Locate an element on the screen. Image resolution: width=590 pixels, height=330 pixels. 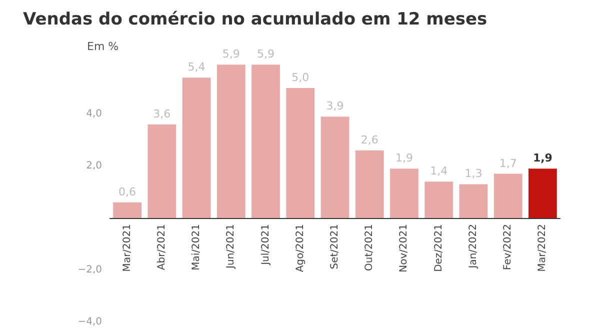
x-tick-label: Mai/2021 is located at coordinates (196, 247).